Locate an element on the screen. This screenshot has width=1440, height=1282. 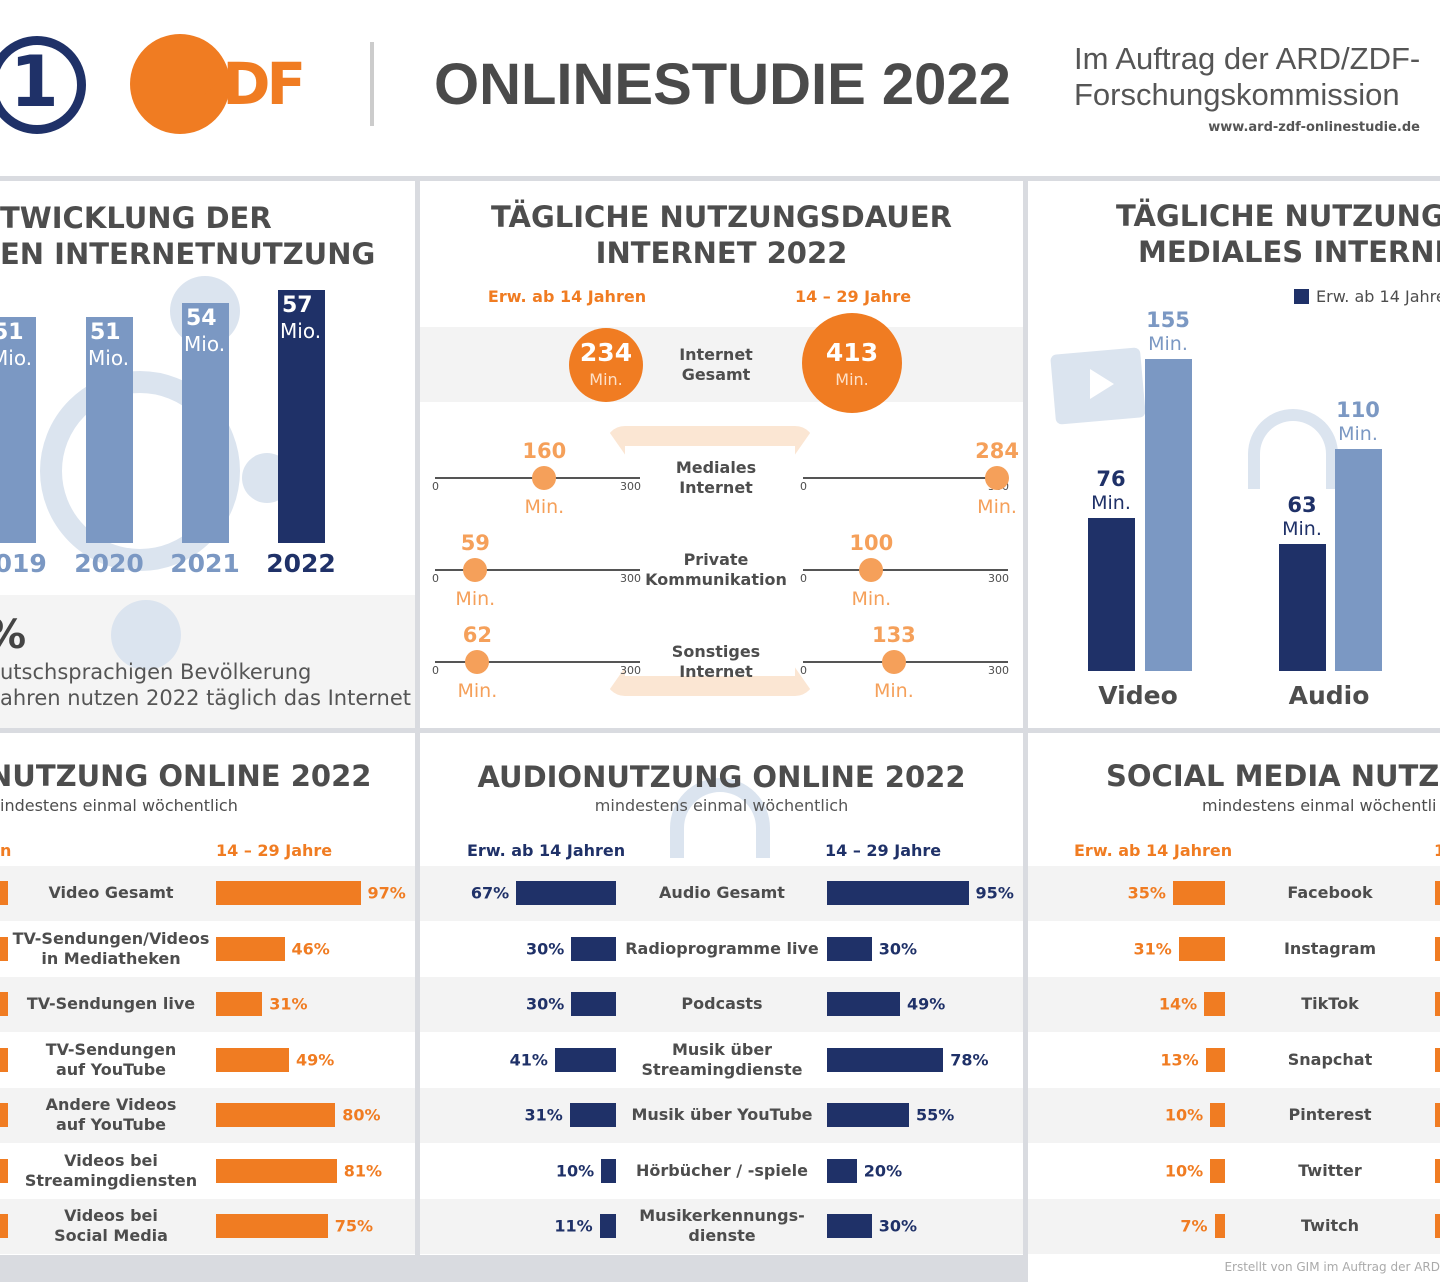
bar-value: 80% is located at coordinates (361, 1115).